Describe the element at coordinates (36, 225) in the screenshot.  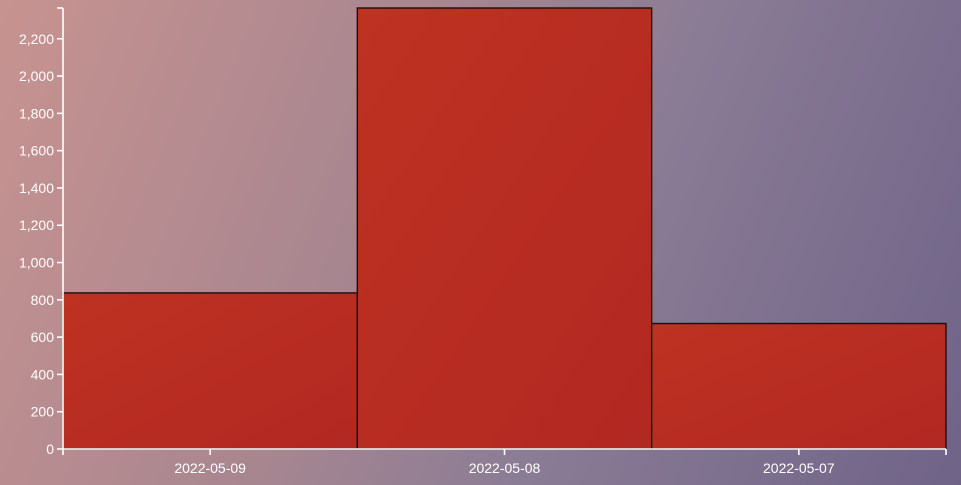
I see `y-tick-label-1200: 1,200` at that location.